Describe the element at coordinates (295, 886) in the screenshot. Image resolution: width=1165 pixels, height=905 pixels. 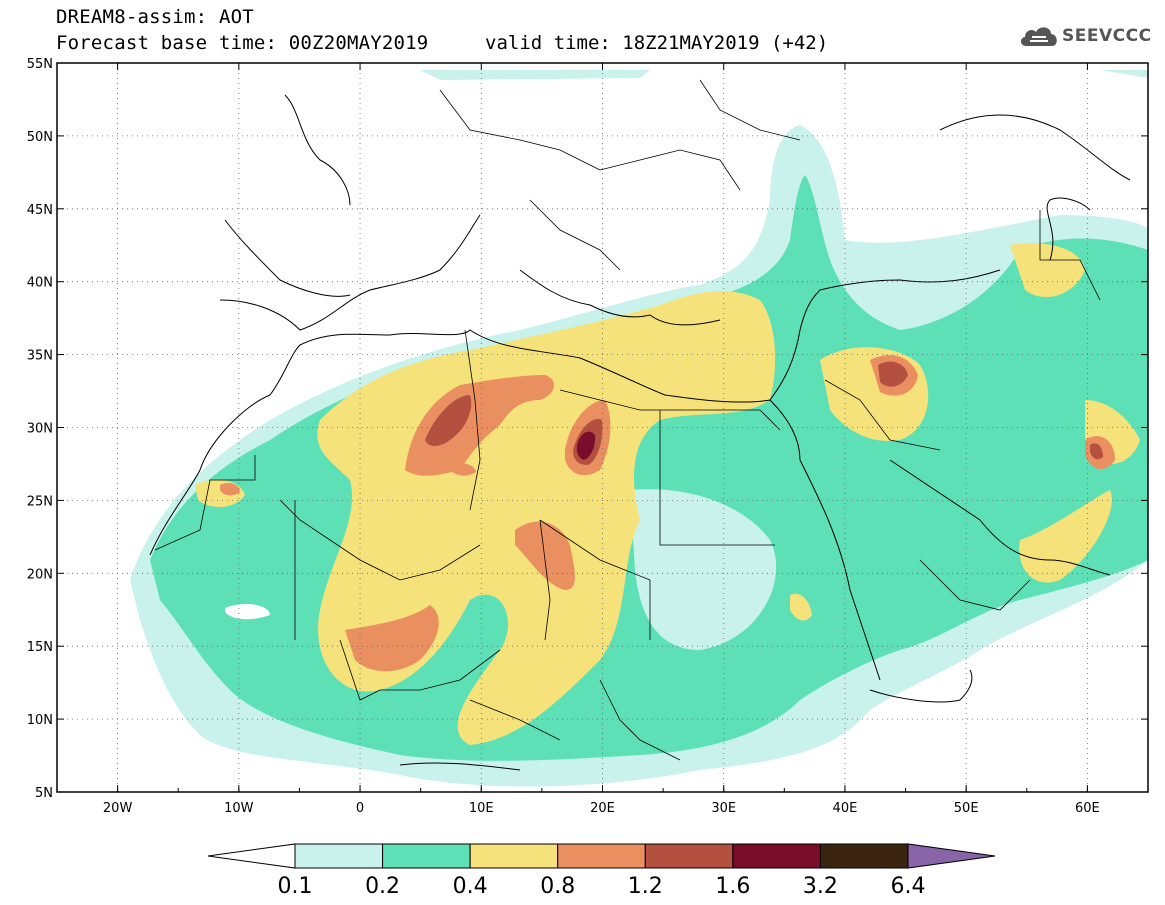
I see `colorbar-label: 0.1` at that location.